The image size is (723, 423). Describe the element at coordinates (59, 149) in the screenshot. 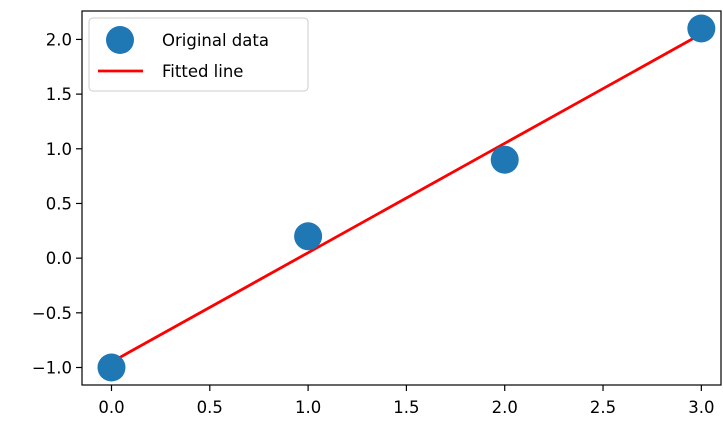

I see `y-tick-label: 1.0` at that location.